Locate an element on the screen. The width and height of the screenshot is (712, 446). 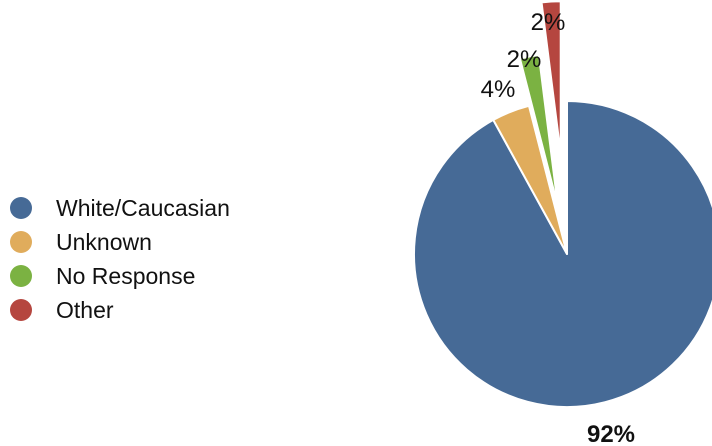
legend-label: White/Caucasian is located at coordinates (143, 207).